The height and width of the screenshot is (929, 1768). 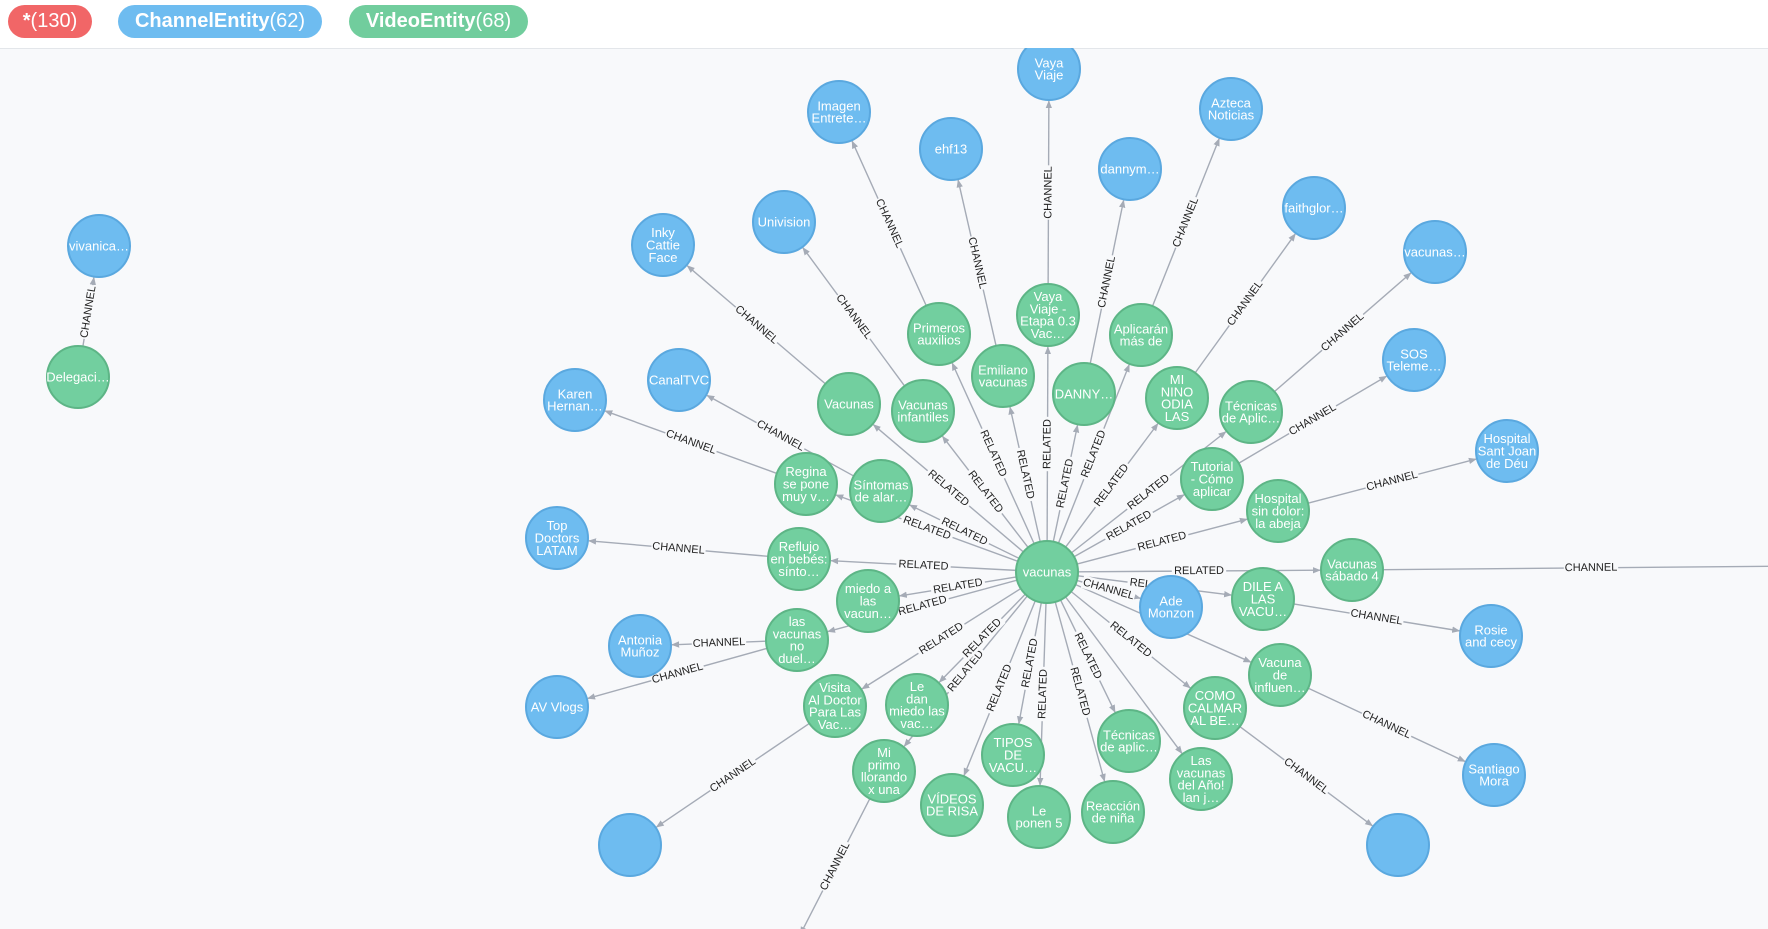 I want to click on edge-reflujo-topdoc: CHANNEL, so click(x=678, y=548).